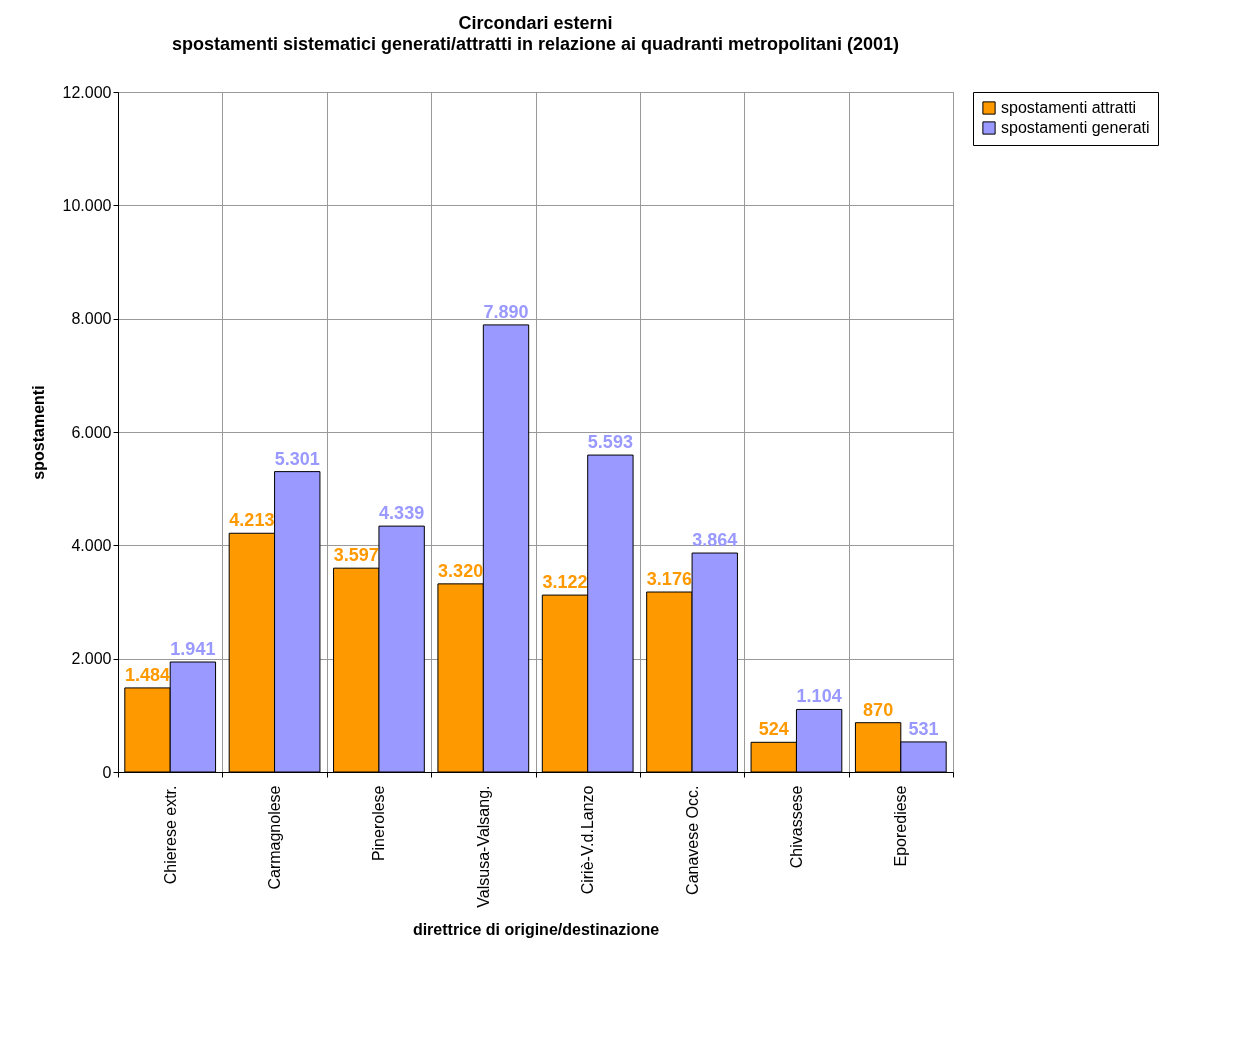 The image size is (1255, 1055). What do you see at coordinates (297, 458) in the screenshot?
I see `data-label: 5.301` at bounding box center [297, 458].